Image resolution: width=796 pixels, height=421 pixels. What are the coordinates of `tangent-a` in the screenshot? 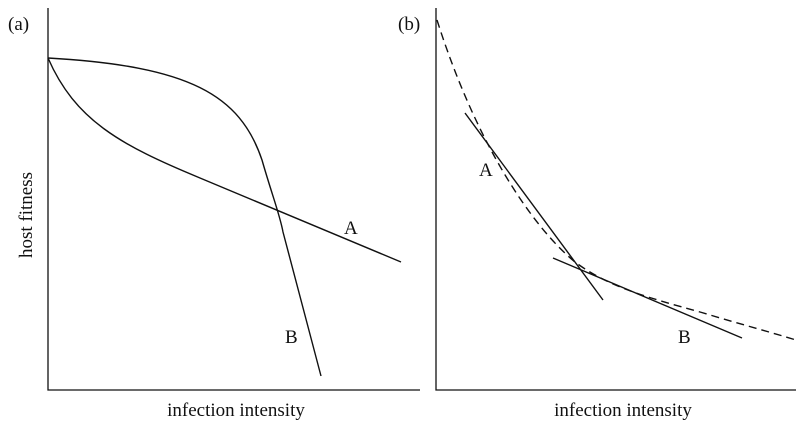 It's located at (534, 206).